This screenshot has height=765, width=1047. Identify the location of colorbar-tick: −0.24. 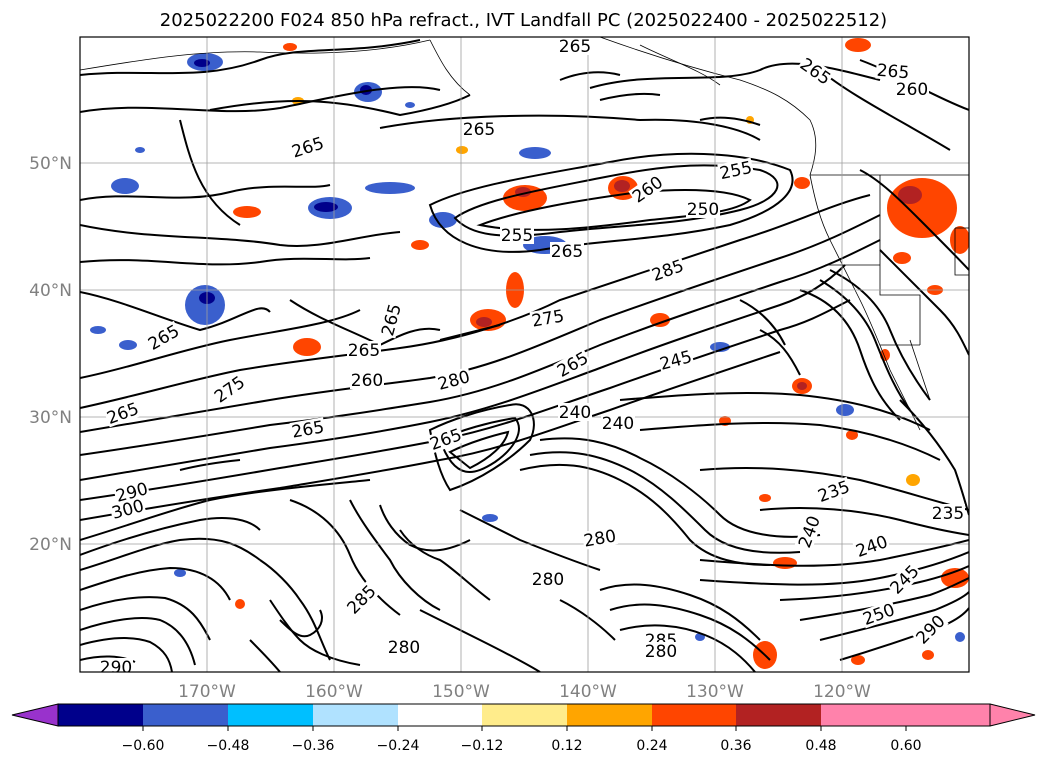
(398, 746).